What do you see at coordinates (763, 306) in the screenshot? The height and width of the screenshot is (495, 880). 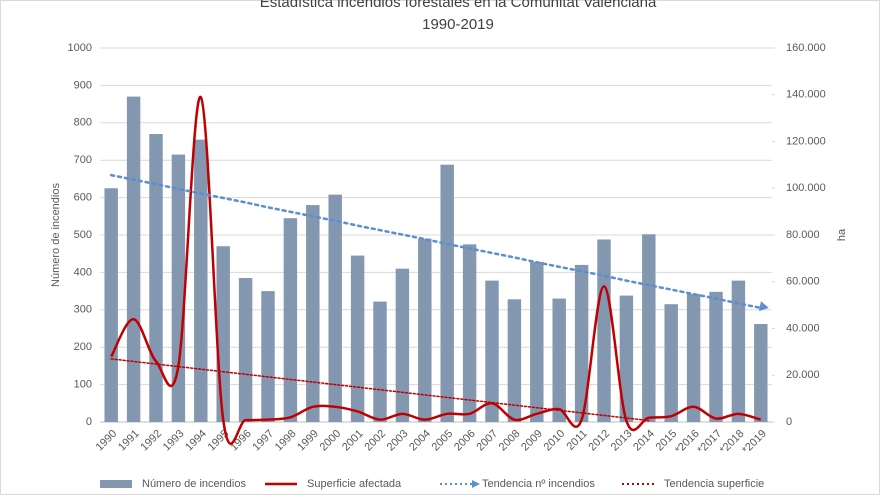 I see `trend-arrow` at bounding box center [763, 306].